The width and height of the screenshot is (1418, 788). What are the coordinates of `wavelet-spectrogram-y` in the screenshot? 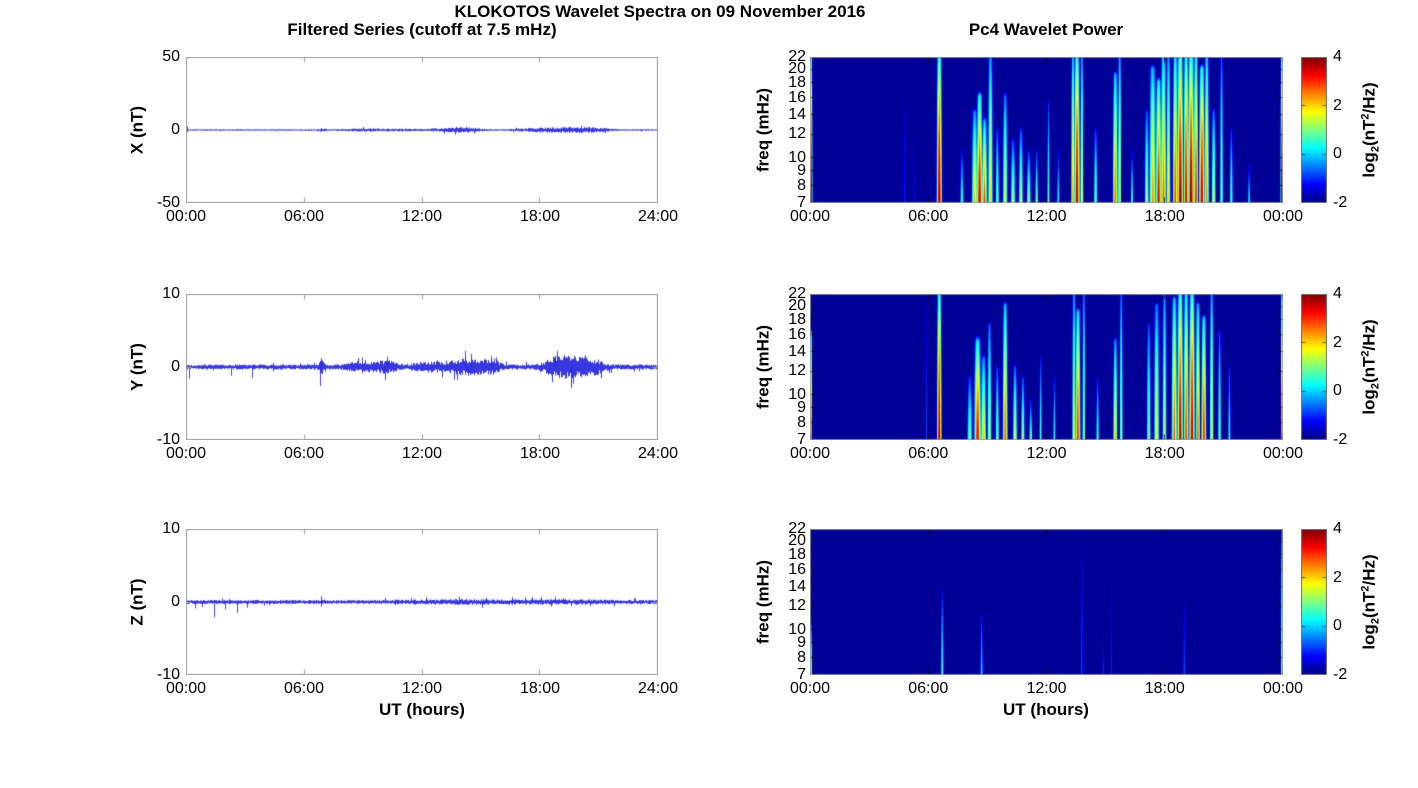 It's located at (1046, 367).